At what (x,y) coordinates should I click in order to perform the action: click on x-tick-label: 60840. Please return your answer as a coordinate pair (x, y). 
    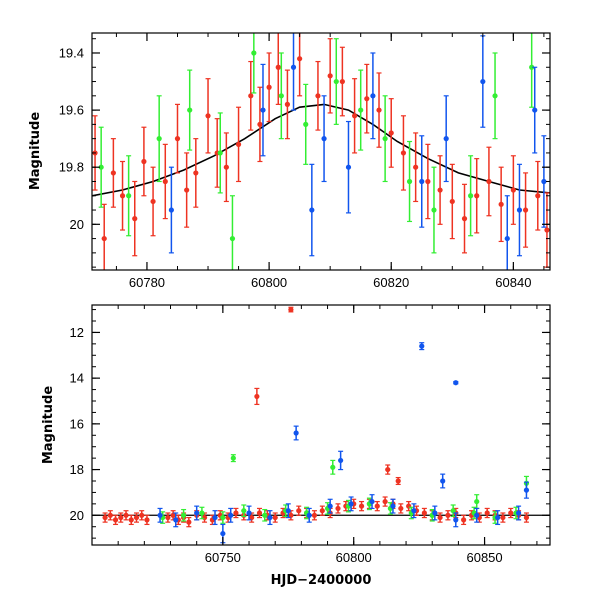
    Looking at the image, I should click on (513, 282).